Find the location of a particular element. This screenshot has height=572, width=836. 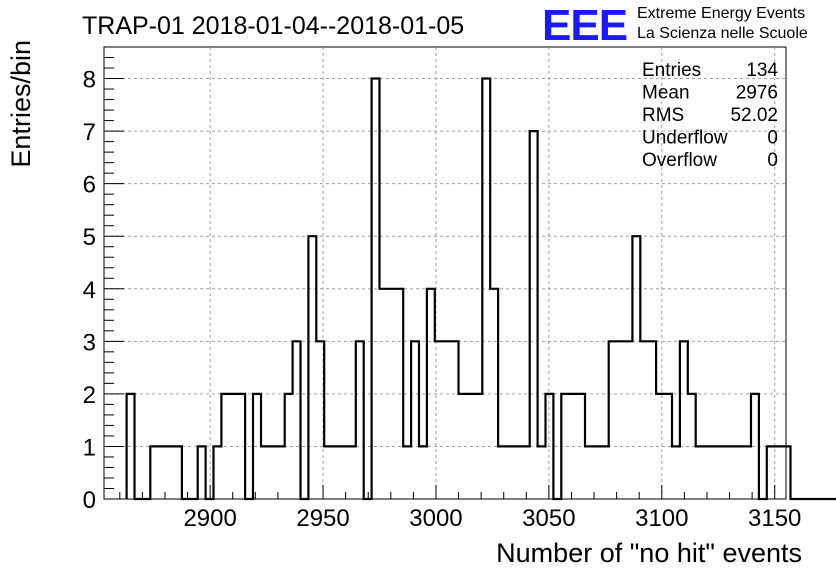

stats-label: Entries is located at coordinates (671, 70).